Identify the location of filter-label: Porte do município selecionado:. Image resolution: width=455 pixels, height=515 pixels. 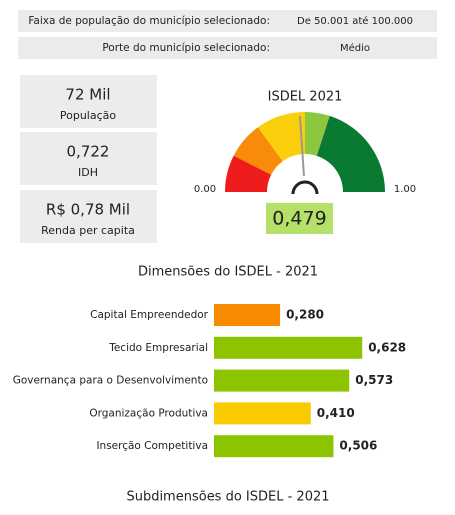
(186, 48).